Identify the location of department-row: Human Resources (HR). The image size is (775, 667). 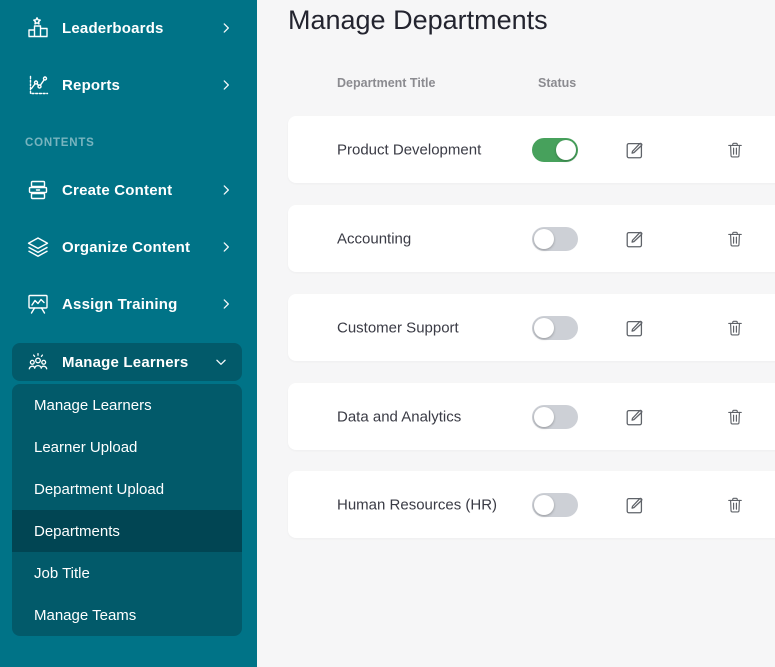
(531, 504).